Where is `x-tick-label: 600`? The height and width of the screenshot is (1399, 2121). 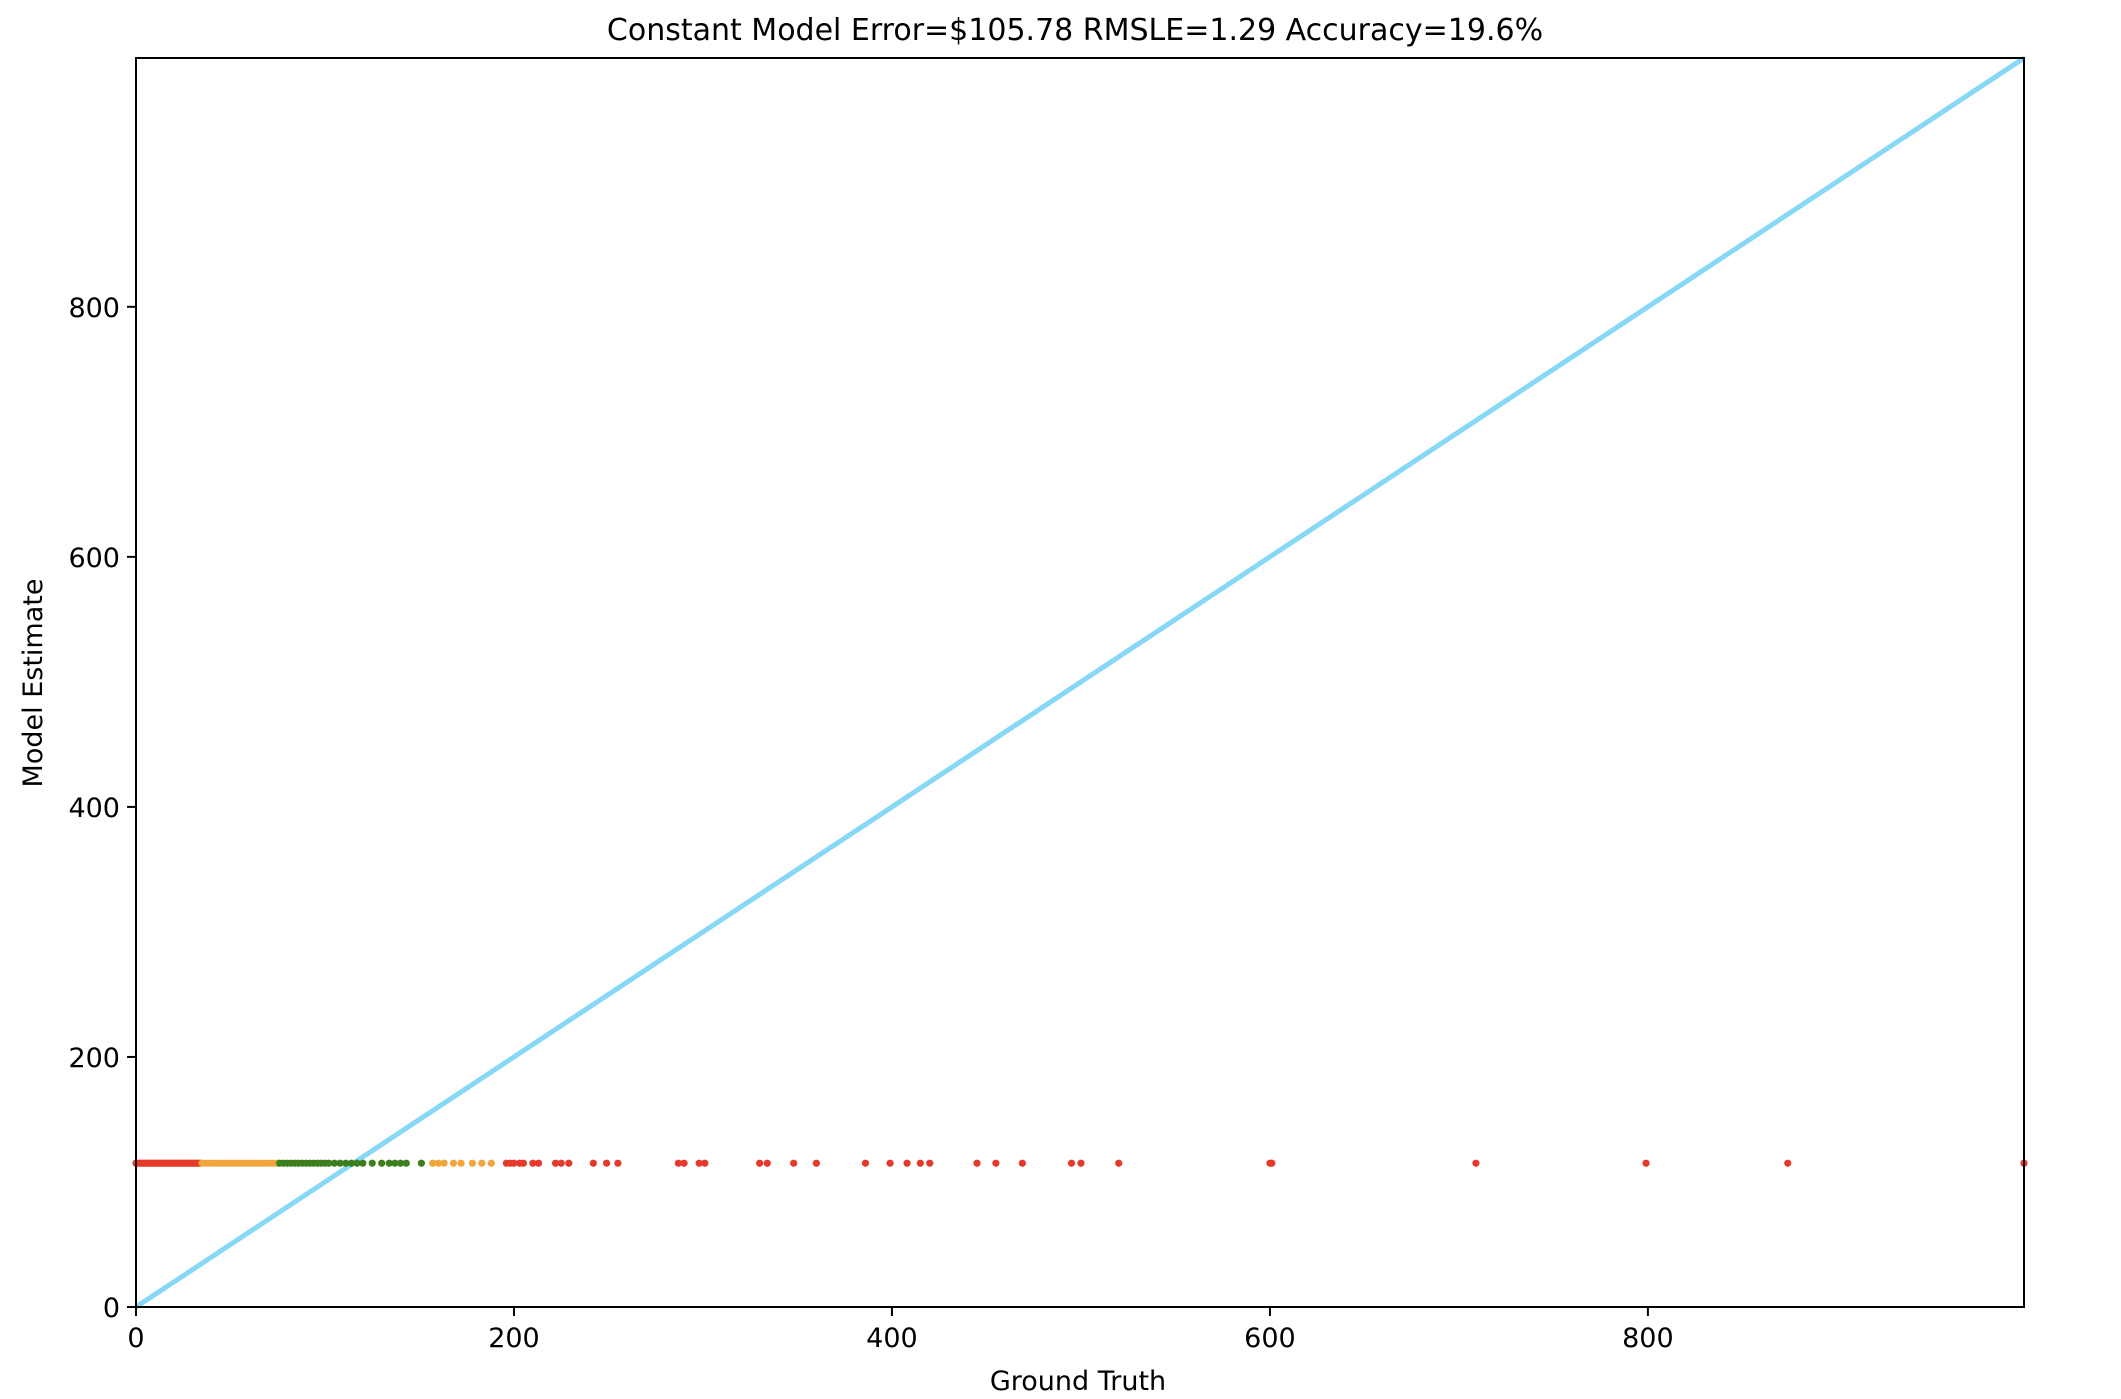 x-tick-label: 600 is located at coordinates (1270, 1338).